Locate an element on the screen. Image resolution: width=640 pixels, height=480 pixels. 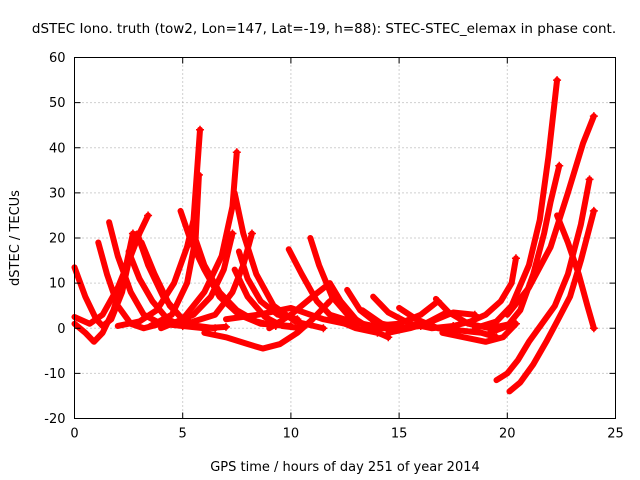
y-tick-label: 30 is located at coordinates (57, 193).